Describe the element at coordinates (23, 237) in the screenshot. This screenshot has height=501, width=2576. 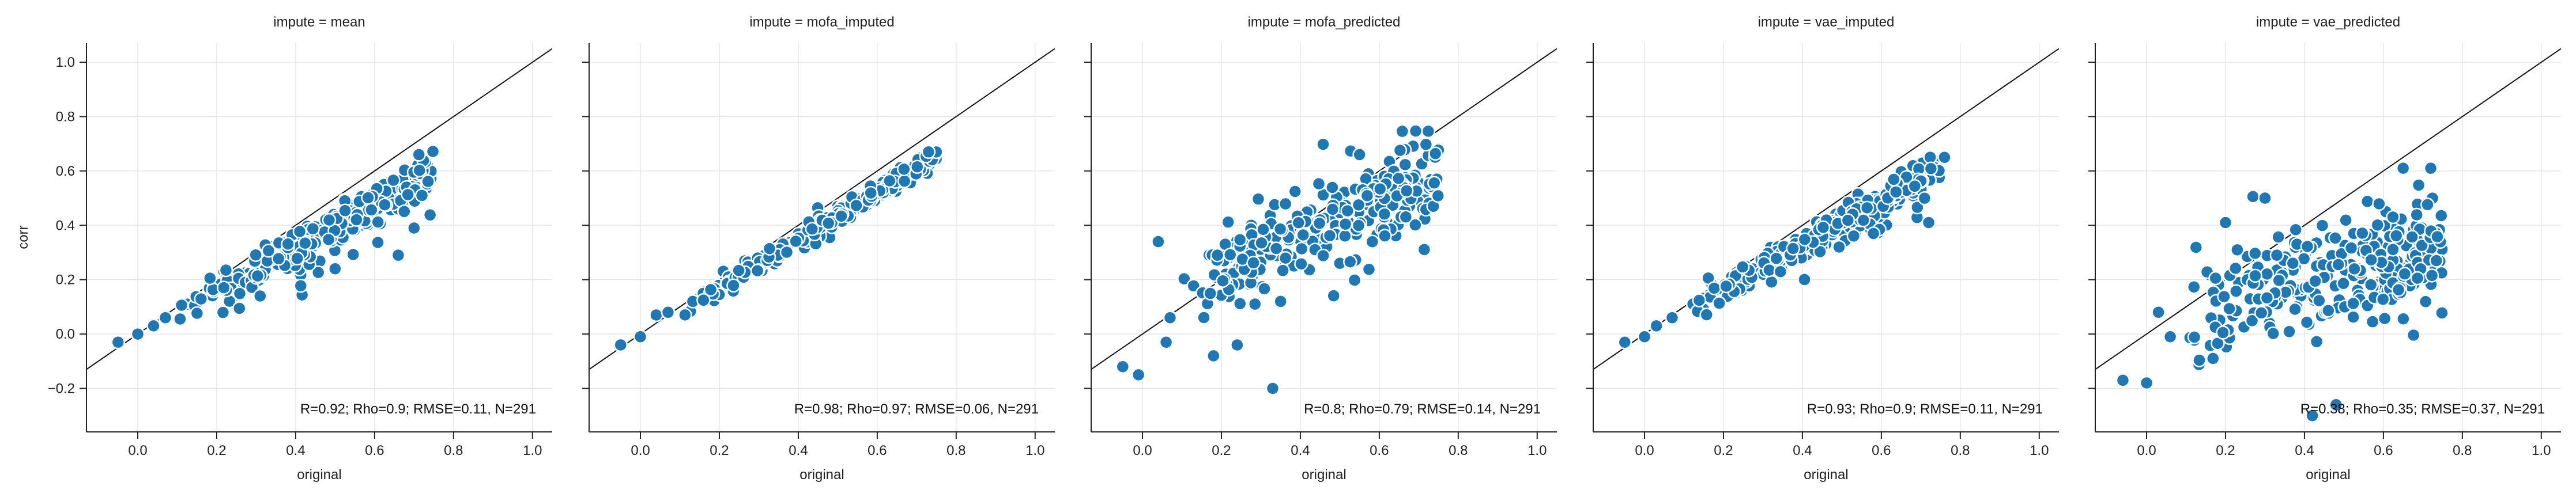
I see `y-axis-title: corr` at that location.